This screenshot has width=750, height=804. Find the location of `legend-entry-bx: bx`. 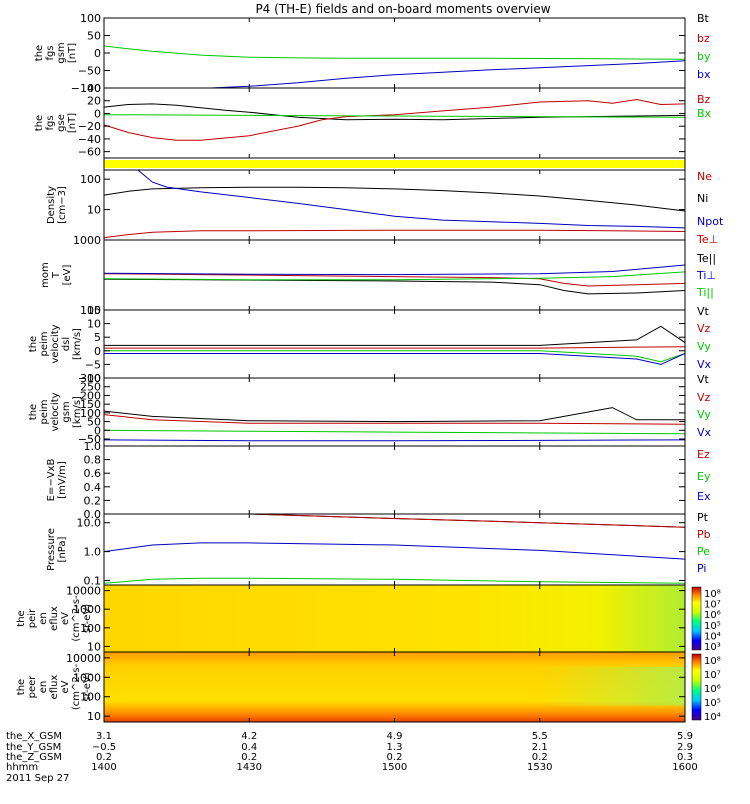

legend-entry-bx: bx is located at coordinates (704, 74).